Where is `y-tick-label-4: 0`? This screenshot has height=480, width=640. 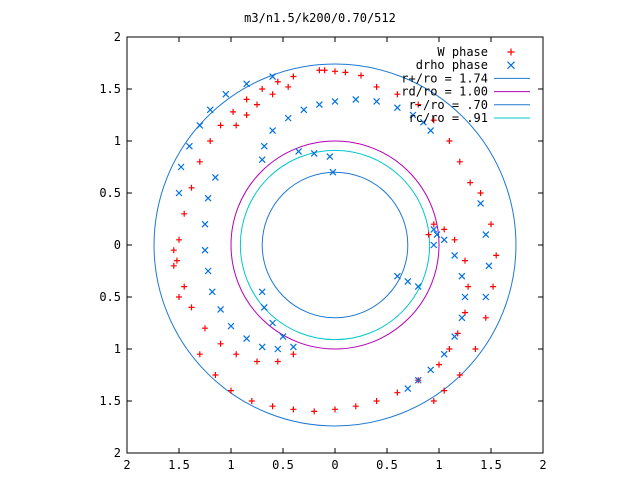
y-tick-label-4: 0 is located at coordinates (117, 245).